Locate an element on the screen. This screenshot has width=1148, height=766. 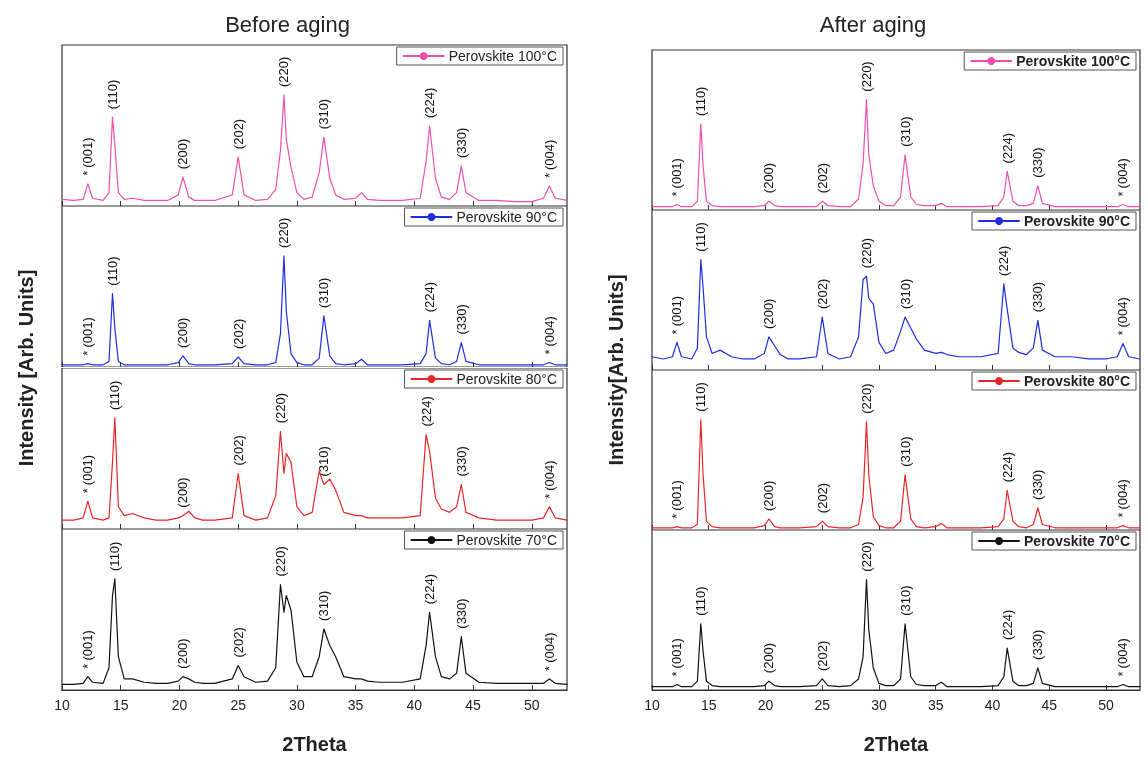
x-tick-label: 50 is located at coordinates (531, 704).